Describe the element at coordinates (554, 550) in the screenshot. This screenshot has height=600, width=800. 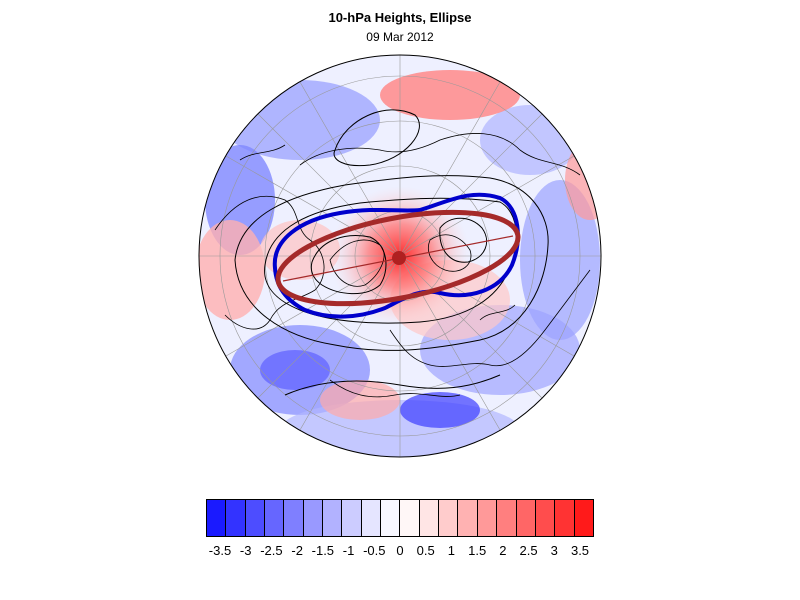
I see `colorbar-tick-label: 3` at that location.